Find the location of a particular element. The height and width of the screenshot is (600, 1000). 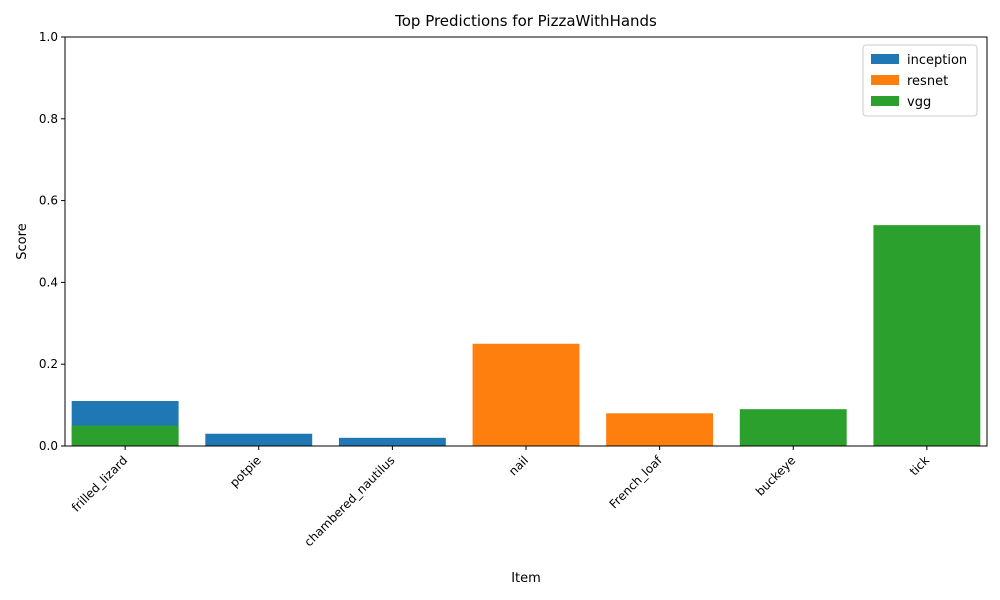

x-axis-title: Item is located at coordinates (526, 578).